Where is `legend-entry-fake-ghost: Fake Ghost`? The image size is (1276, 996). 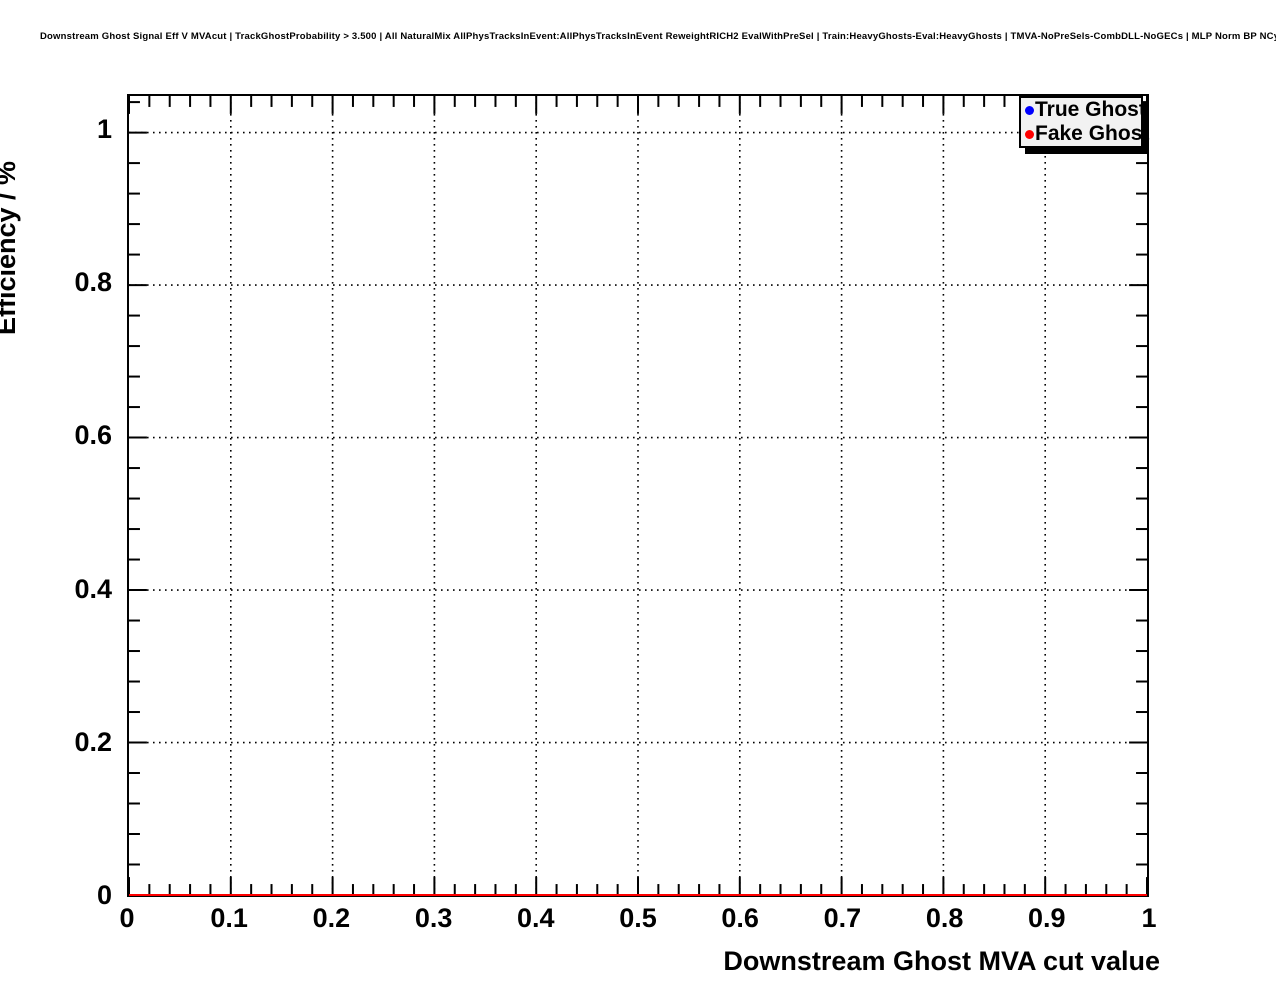
legend-entry-fake-ghost: Fake Ghost is located at coordinates (1085, 134).